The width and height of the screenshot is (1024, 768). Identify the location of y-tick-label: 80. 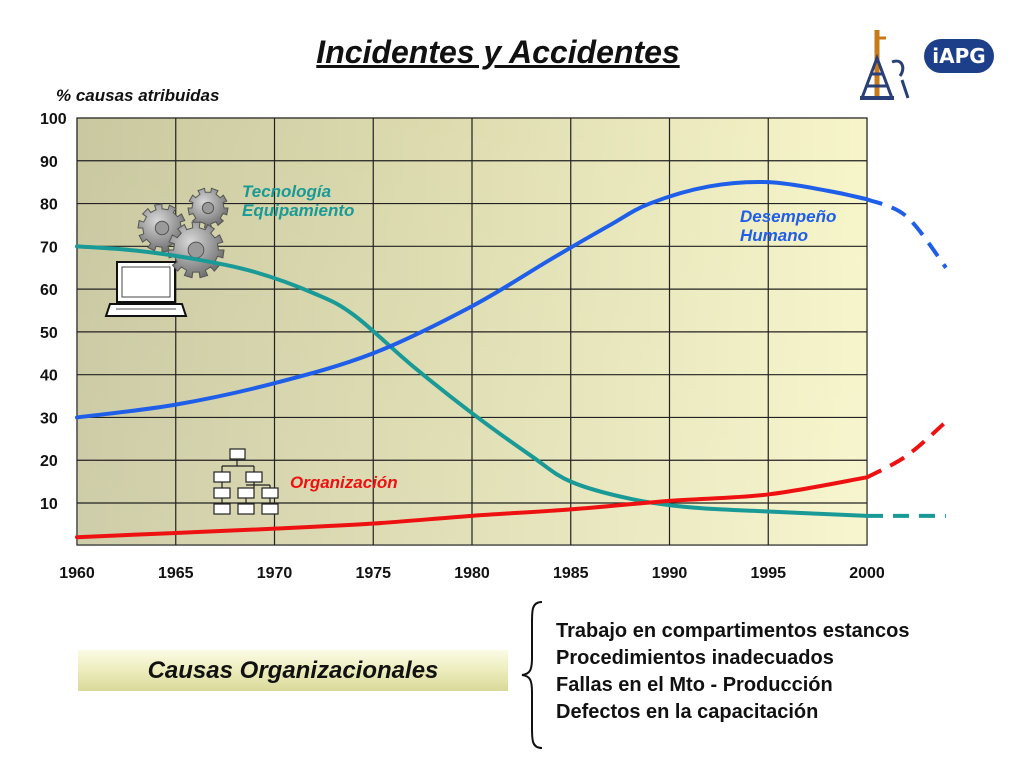
(49, 205).